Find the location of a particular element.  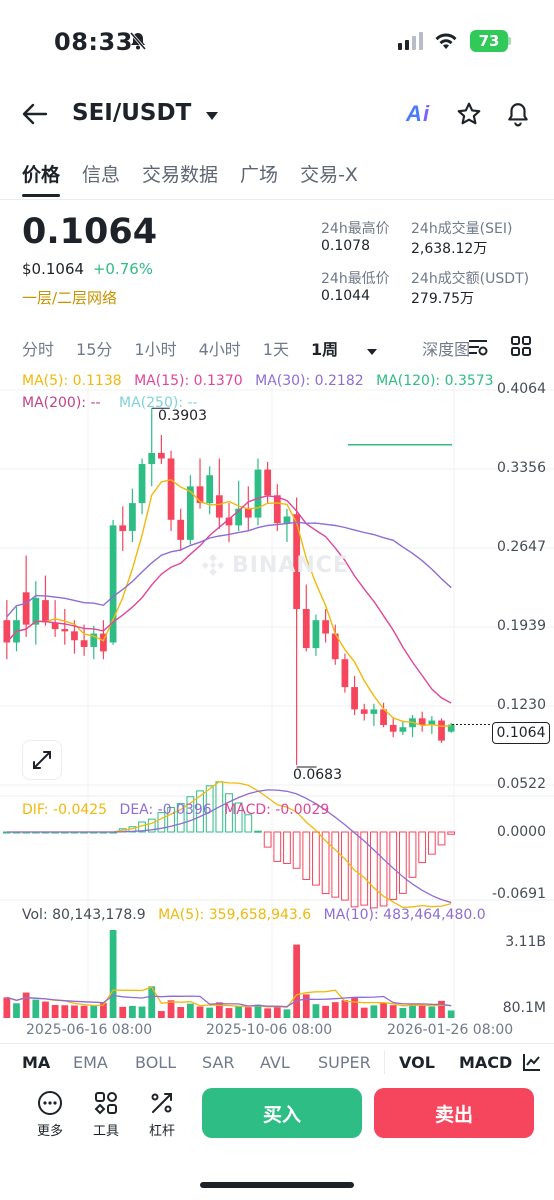

indicator-super: SUPER is located at coordinates (344, 1062).